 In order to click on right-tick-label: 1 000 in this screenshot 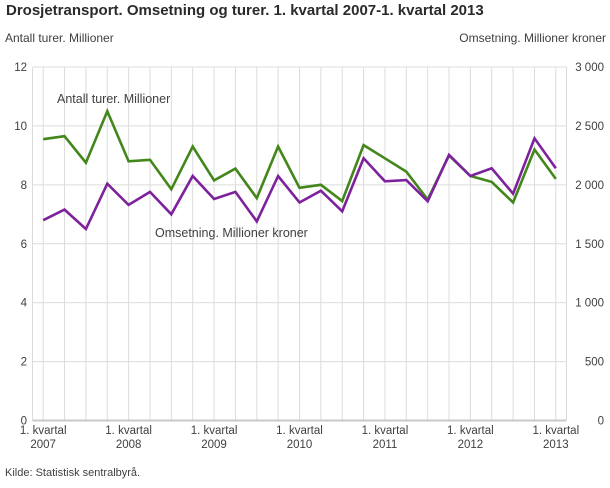, I will do `click(589, 304)`.